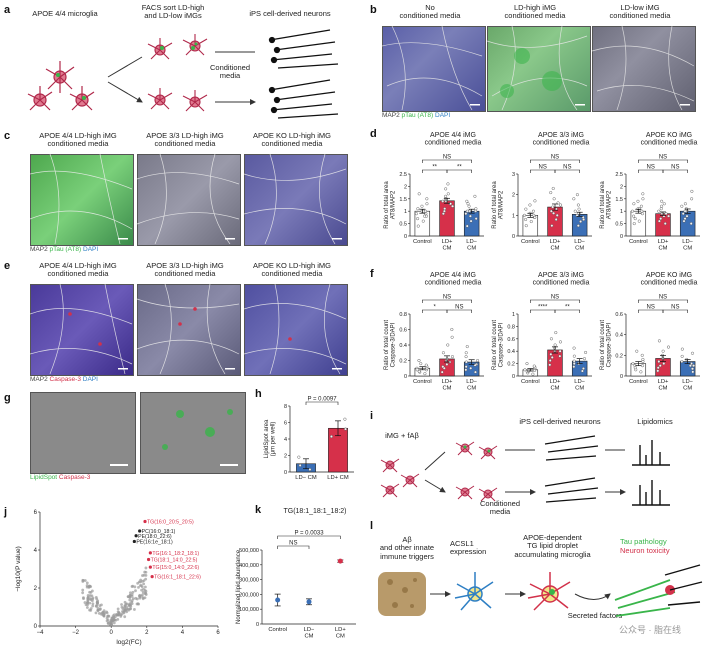  What do you see at coordinates (459, 168) in the screenshot?
I see `sig-label: **` at bounding box center [459, 168].